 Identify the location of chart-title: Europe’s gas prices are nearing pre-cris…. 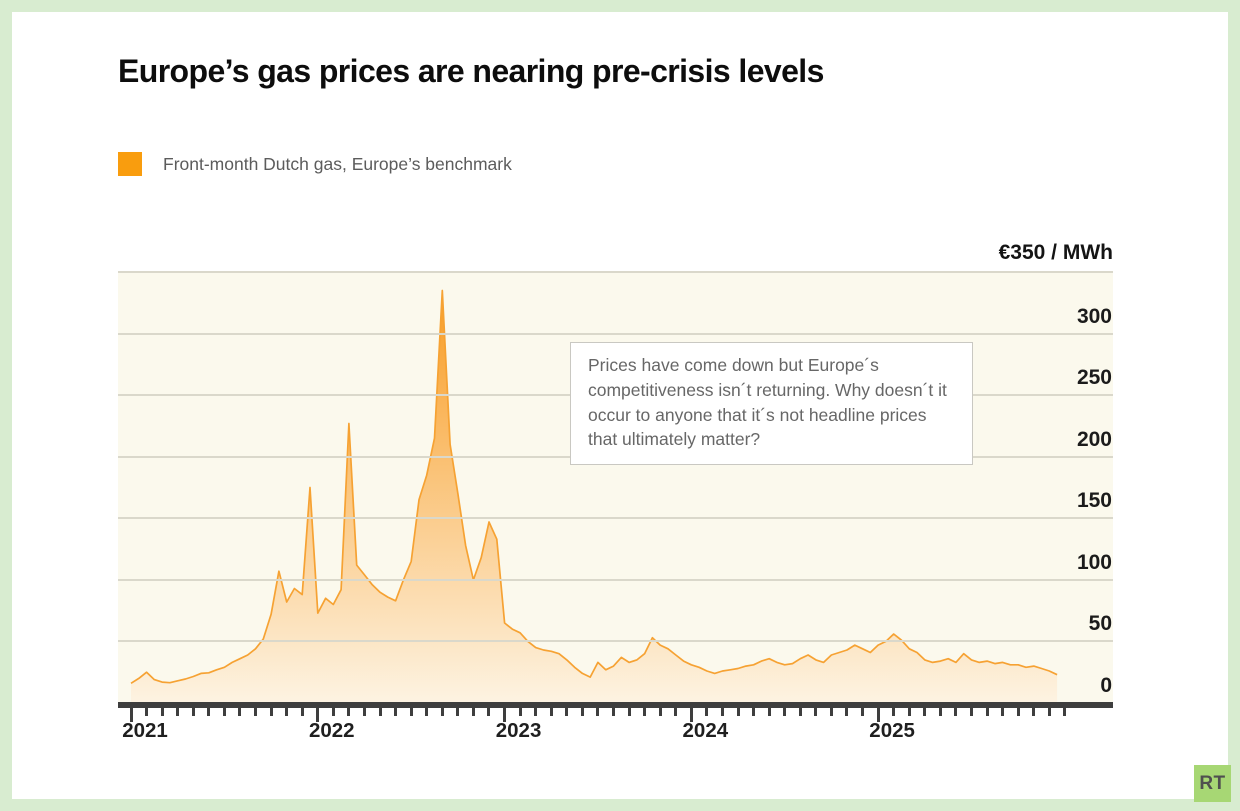
(471, 71).